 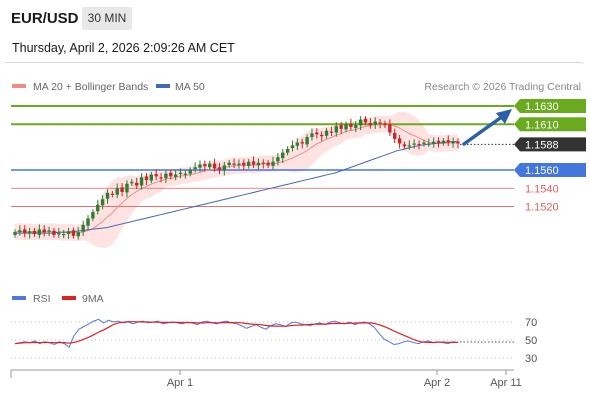 I want to click on x-tick-label-1: Apr 2, so click(x=437, y=383).